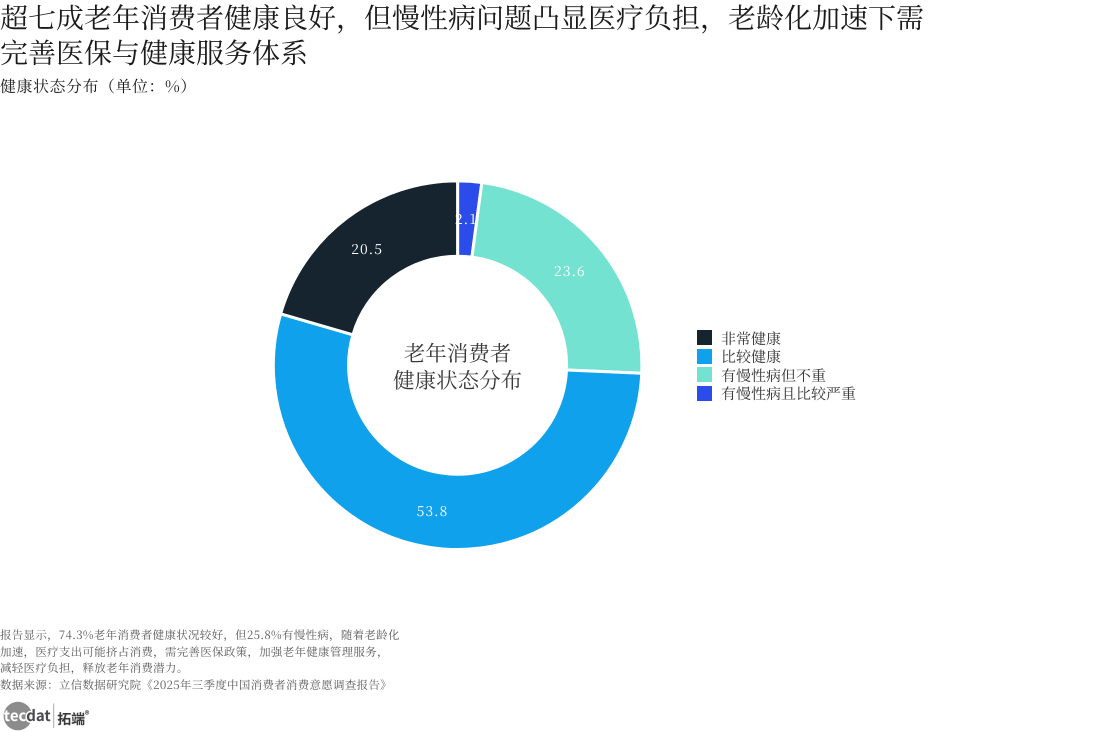  I want to click on svg-text: tec, so click(15, 715).